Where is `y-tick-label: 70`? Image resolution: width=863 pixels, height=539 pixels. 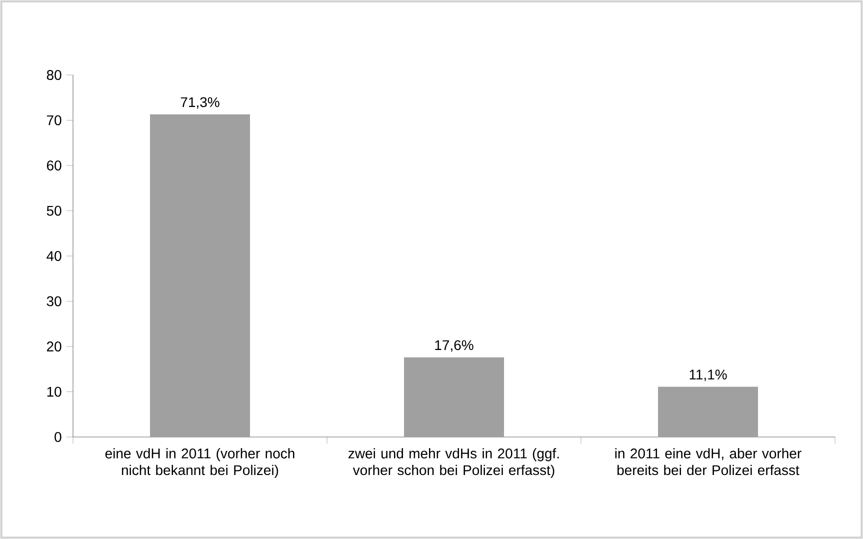 y-tick-label: 70 is located at coordinates (54, 120).